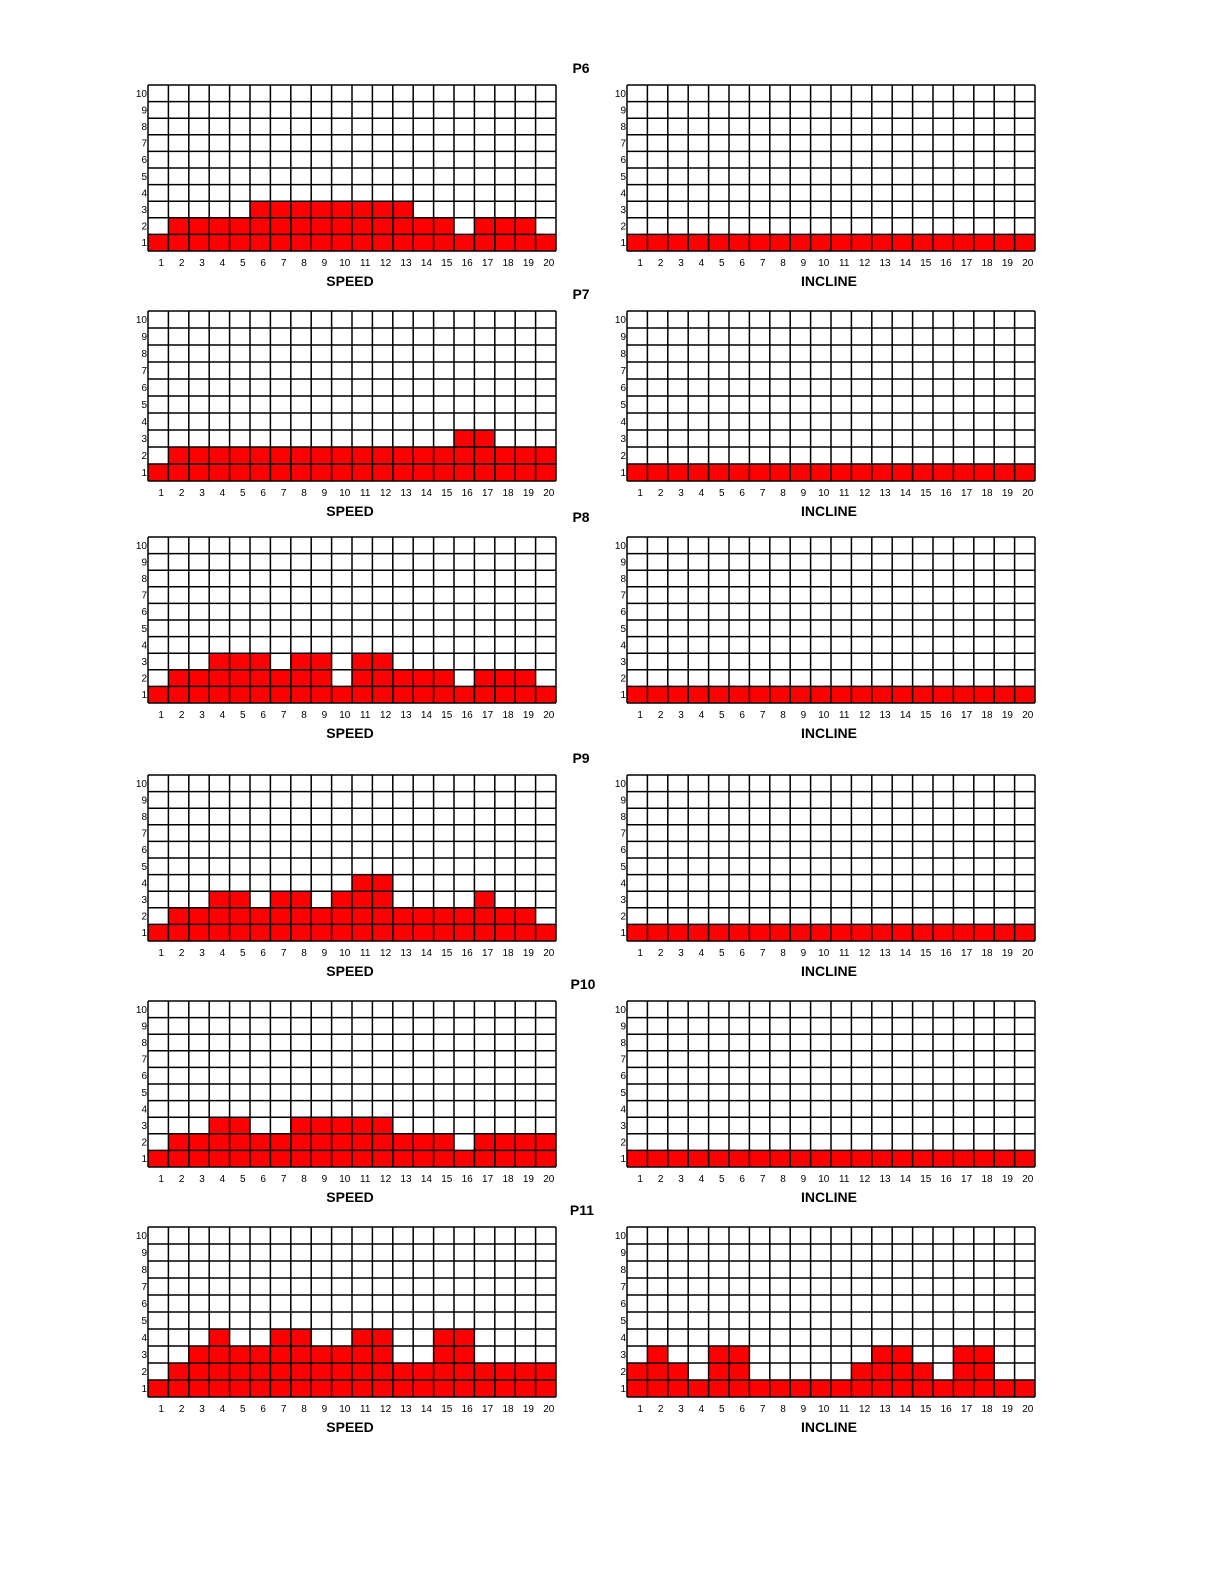  I want to click on chart-2-xtick-17: 17, so click(967, 263).